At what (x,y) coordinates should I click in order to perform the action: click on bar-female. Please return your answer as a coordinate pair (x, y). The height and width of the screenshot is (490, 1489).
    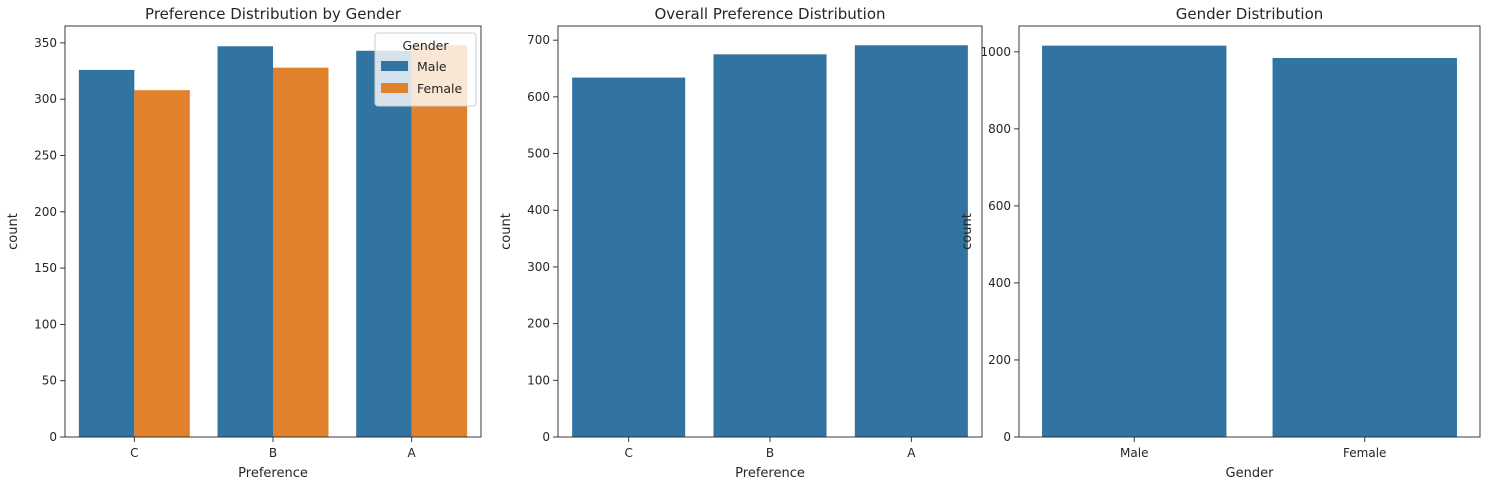
    Looking at the image, I should click on (1364, 247).